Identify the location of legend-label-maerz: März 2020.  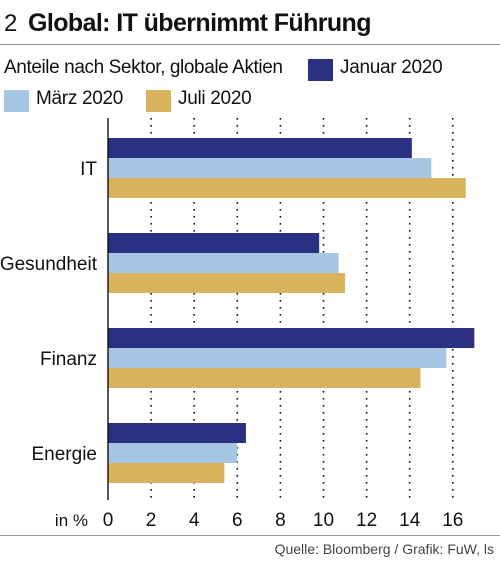
(80, 98).